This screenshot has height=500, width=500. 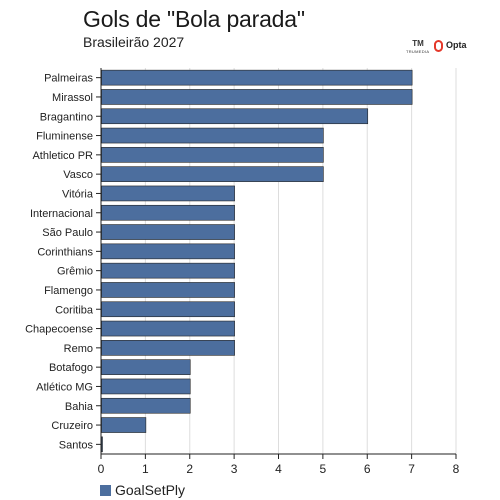 What do you see at coordinates (234, 469) in the screenshot?
I see `x-tick-label: 3` at bounding box center [234, 469].